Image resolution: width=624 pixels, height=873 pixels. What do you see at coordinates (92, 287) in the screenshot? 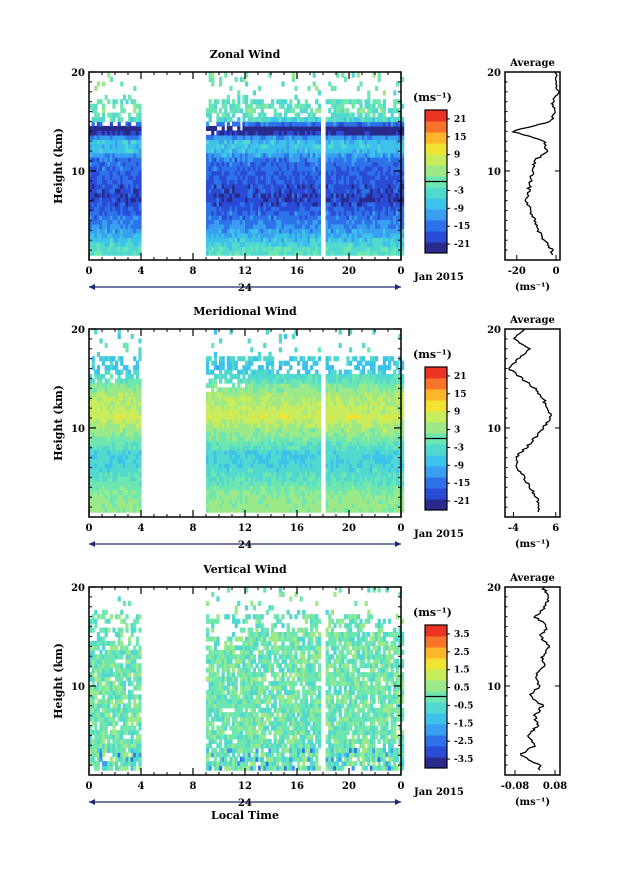
I see `date-arrow-left-icon` at bounding box center [92, 287].